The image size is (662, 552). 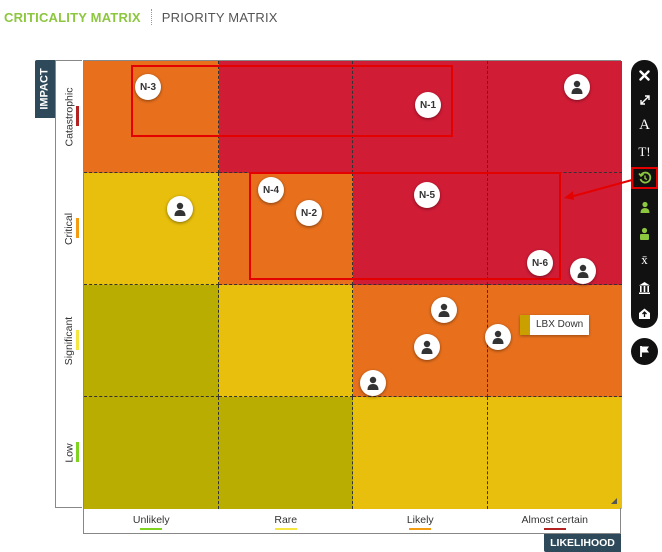 I want to click on impact-level-label: Low, so click(x=69, y=453).